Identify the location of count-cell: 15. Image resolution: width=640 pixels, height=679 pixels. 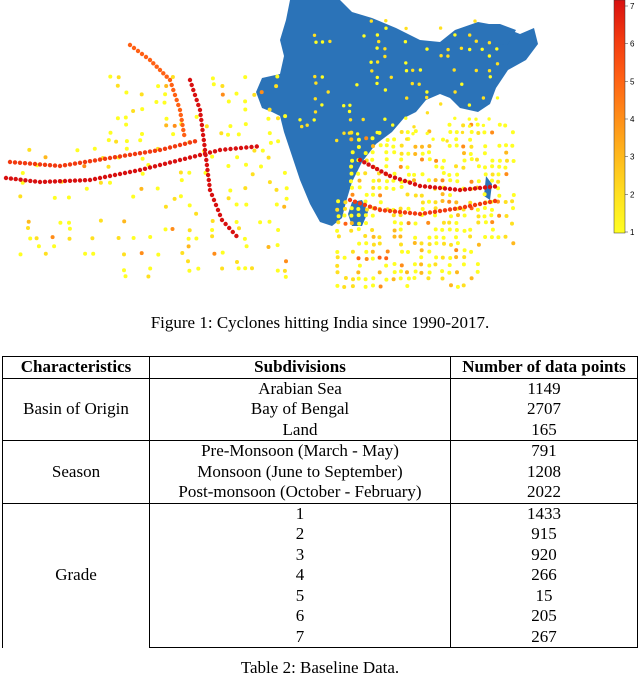
(544, 595).